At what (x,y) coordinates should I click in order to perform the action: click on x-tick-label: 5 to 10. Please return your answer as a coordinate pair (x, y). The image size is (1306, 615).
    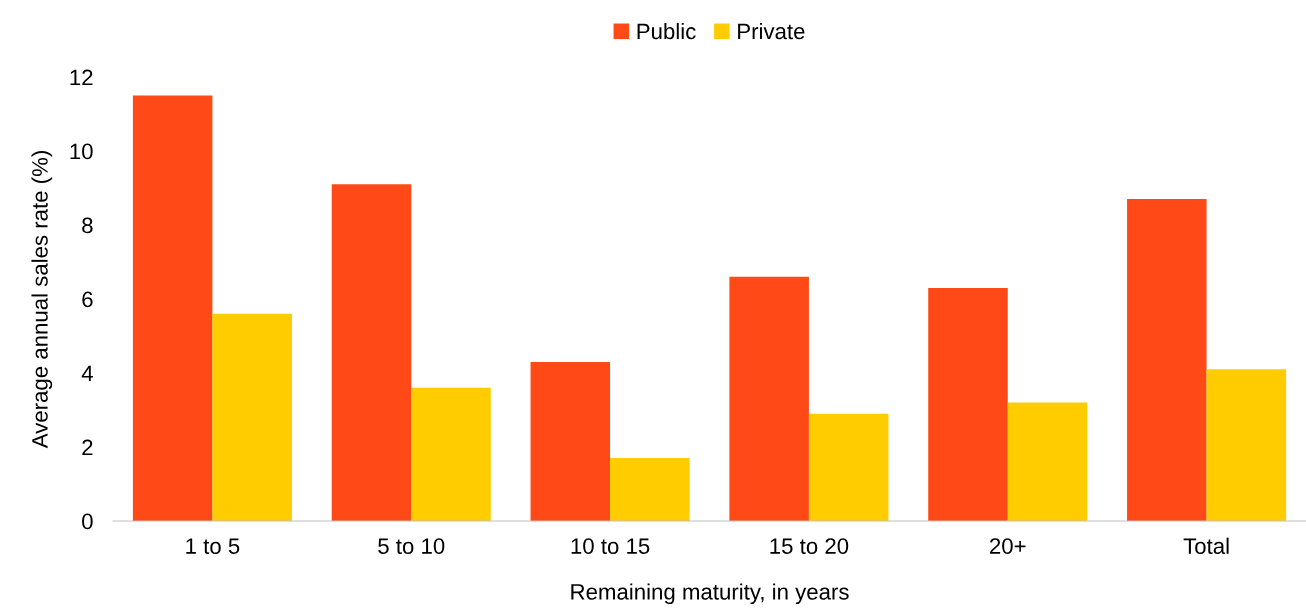
    Looking at the image, I should click on (411, 546).